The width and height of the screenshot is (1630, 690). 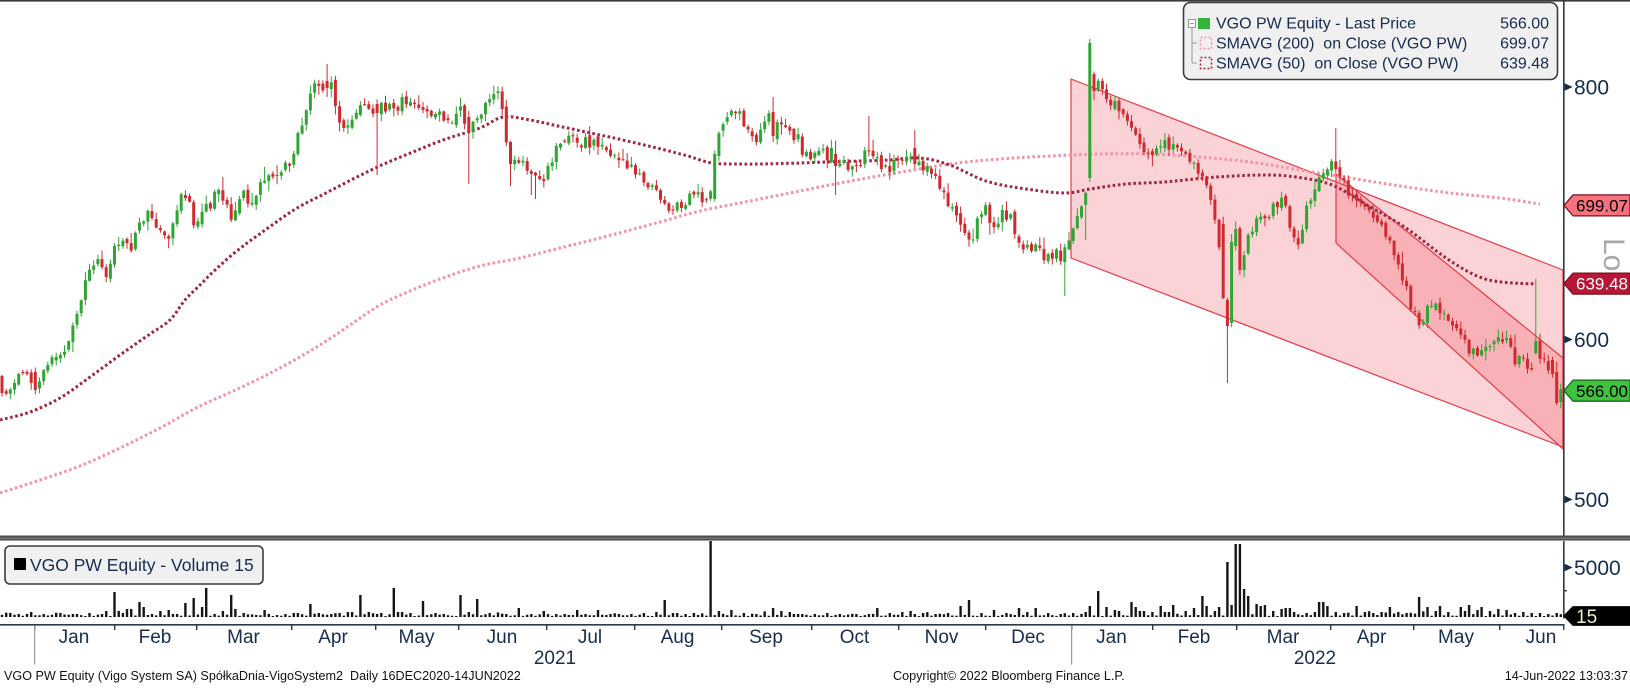 What do you see at coordinates (1337, 64) in the screenshot?
I see `svg-text: SMAVG (50) on Close (VGO PW)` at bounding box center [1337, 64].